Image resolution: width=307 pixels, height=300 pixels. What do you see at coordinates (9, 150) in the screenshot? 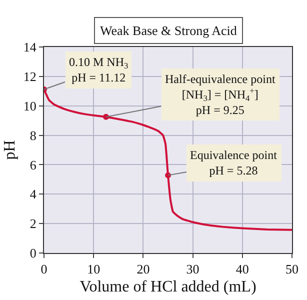
I see `y-axis-title: pH` at bounding box center [9, 150].